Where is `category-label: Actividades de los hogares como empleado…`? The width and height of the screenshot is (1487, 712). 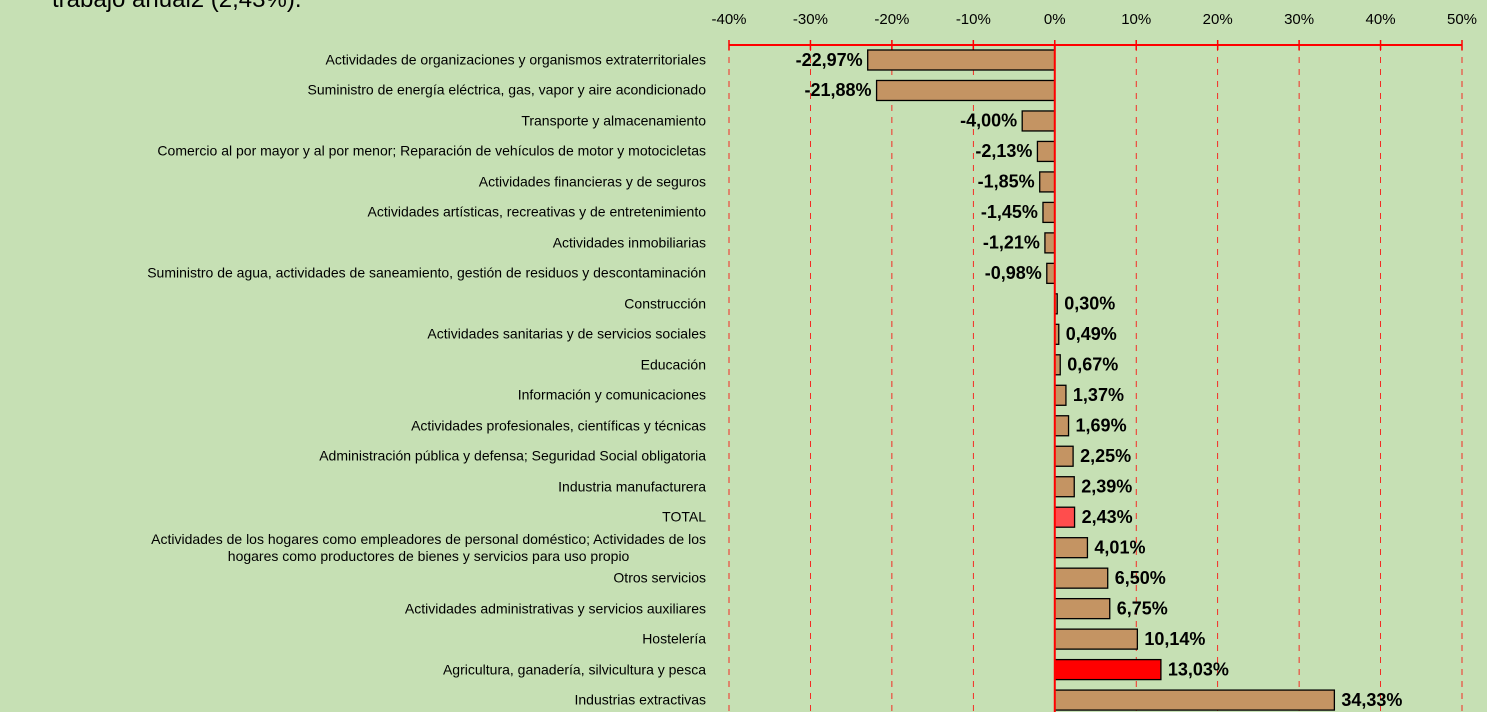
category-label: Actividades de los hogares como empleado… is located at coordinates (428, 547).